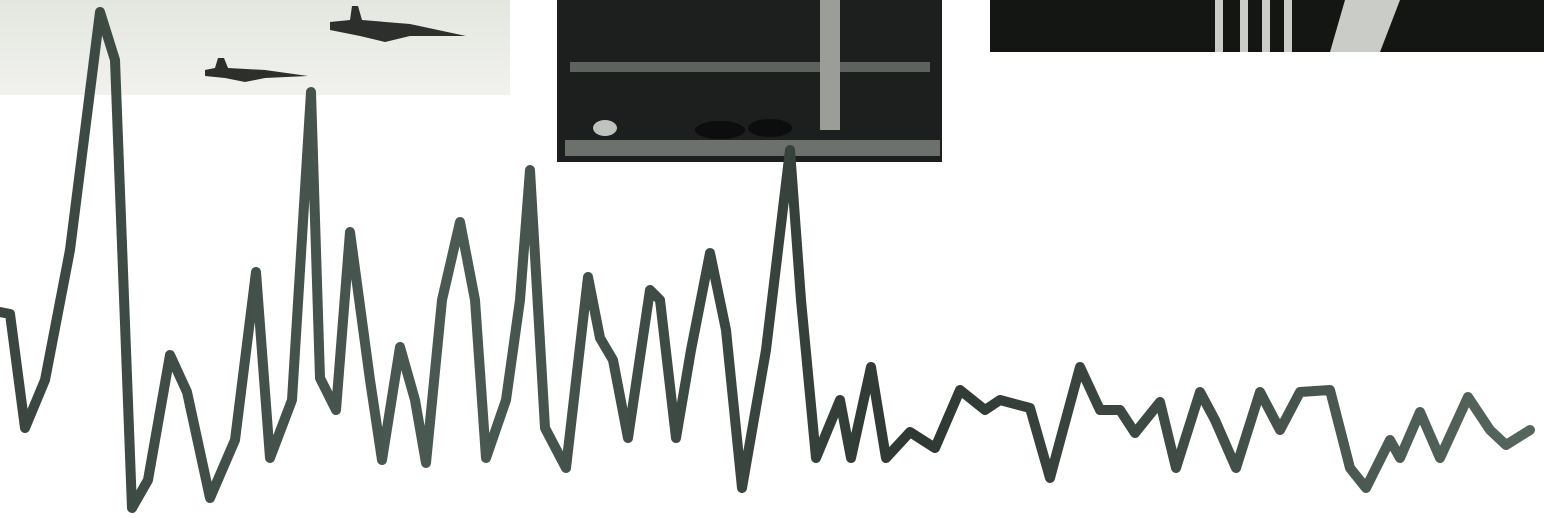  What do you see at coordinates (335, 44) in the screenshot?
I see `plane-silhouettes` at bounding box center [335, 44].